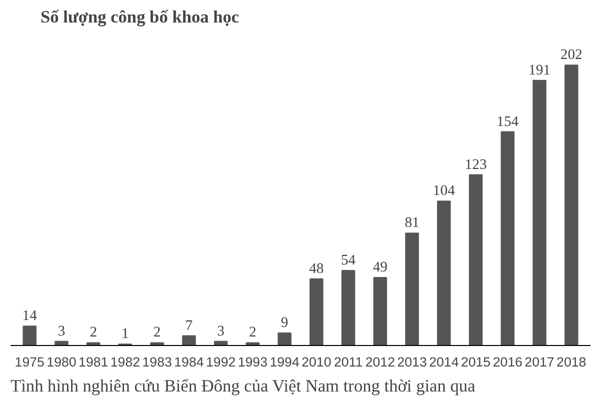  Describe the element at coordinates (61, 362) in the screenshot. I see `x-tick-label: 1980` at that location.